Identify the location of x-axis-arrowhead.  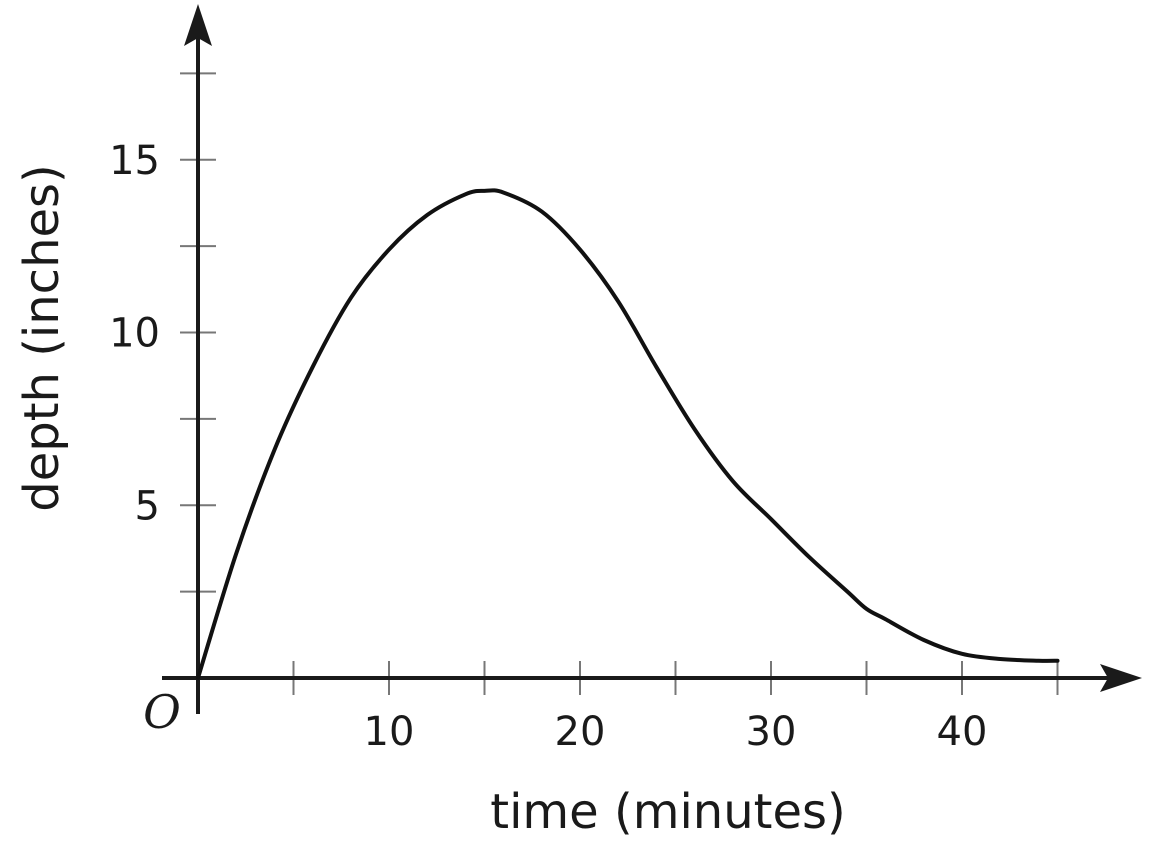
(1121, 678).